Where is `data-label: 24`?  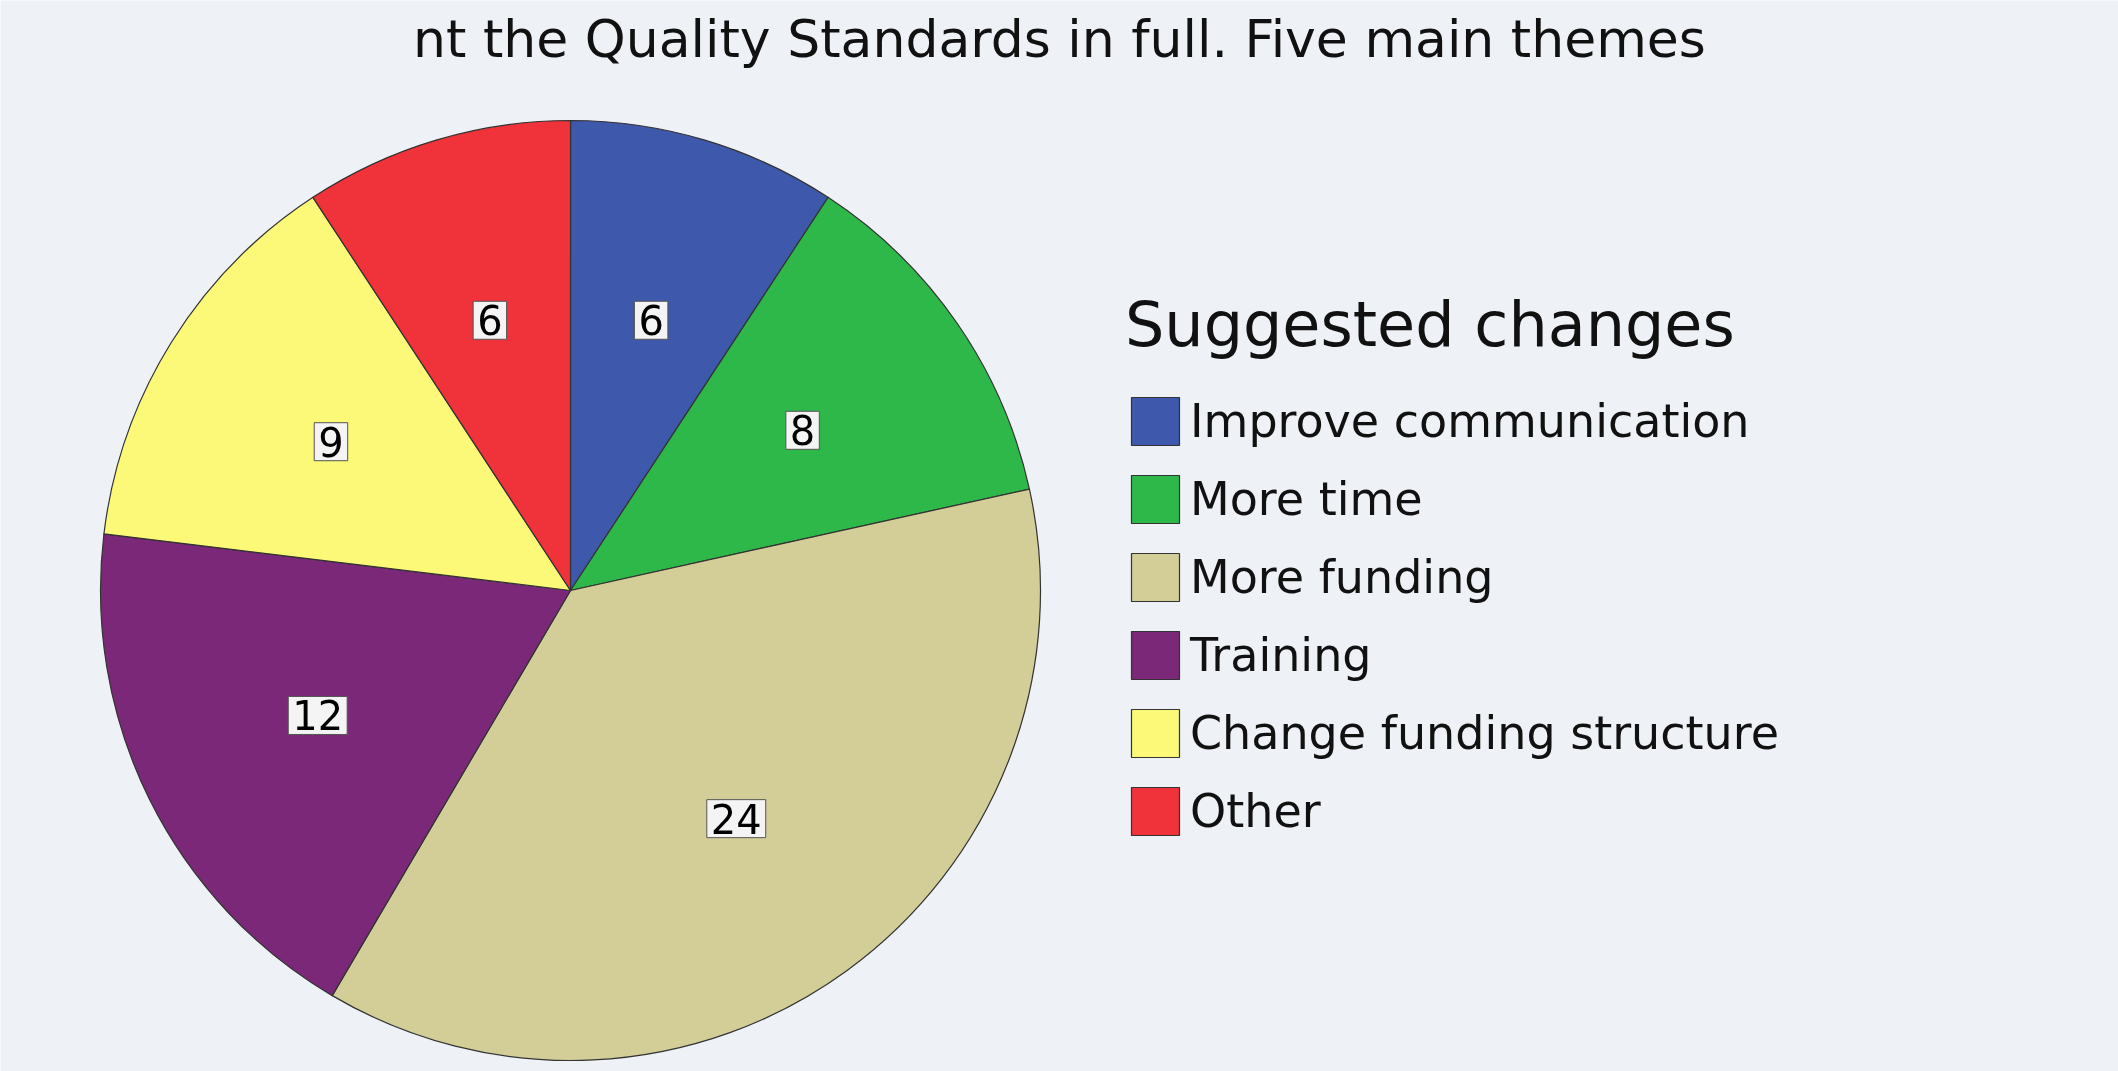
data-label: 24 is located at coordinates (736, 819).